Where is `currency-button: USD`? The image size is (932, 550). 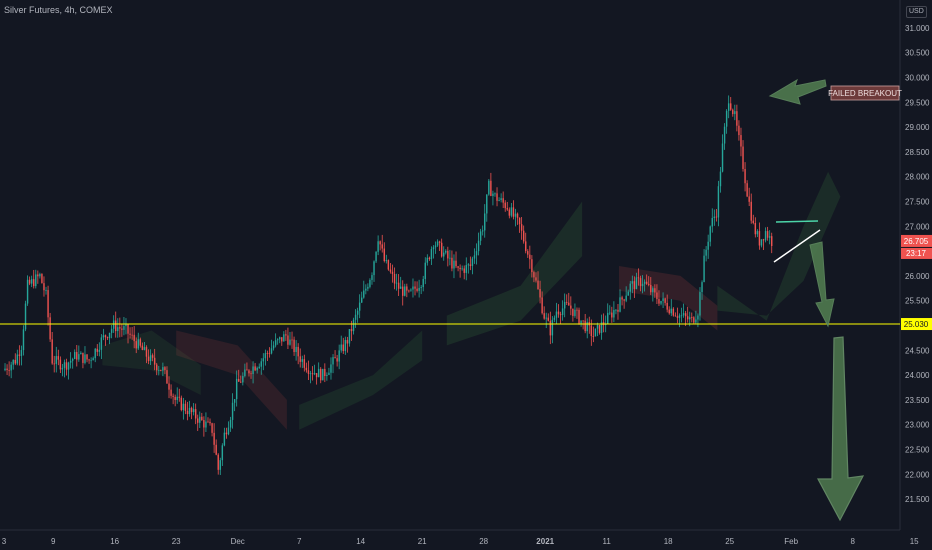
currency-button: USD is located at coordinates (916, 12).